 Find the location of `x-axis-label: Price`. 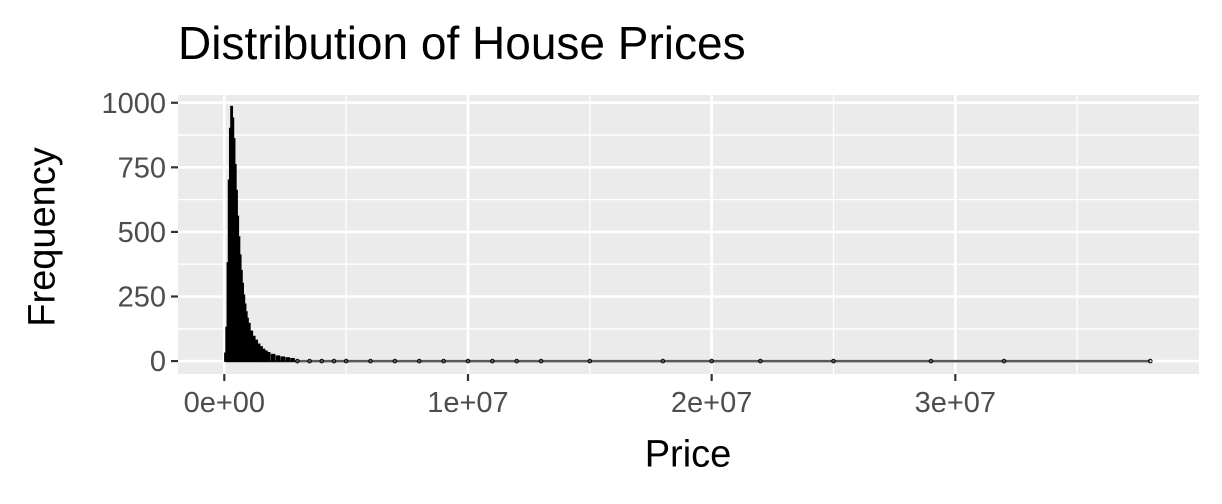

x-axis-label: Price is located at coordinates (688, 454).